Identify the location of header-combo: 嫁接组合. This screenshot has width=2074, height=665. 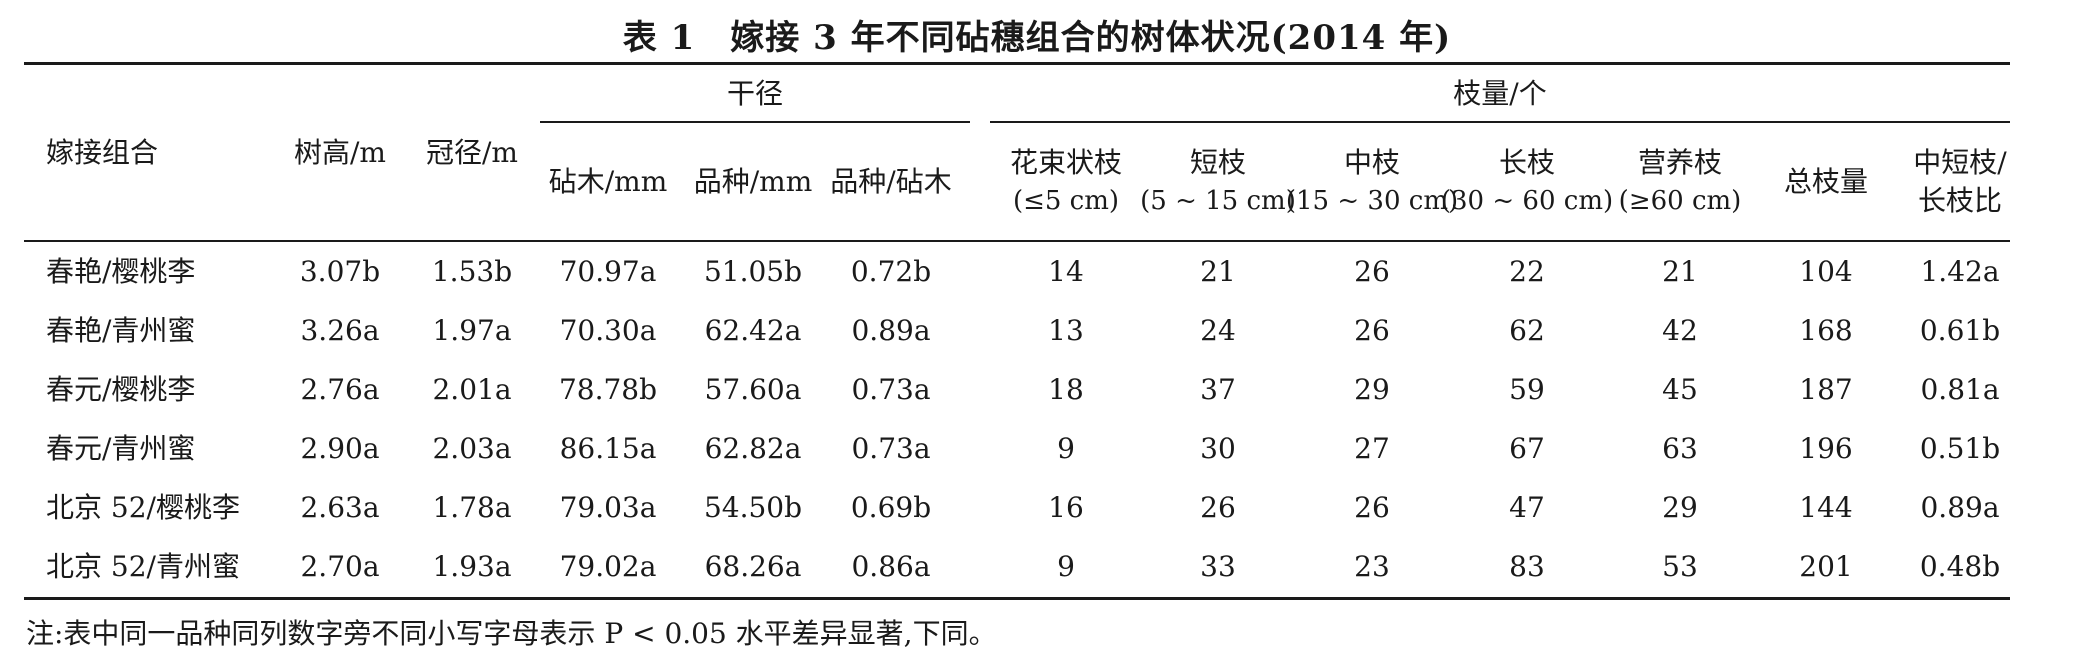
(102, 152).